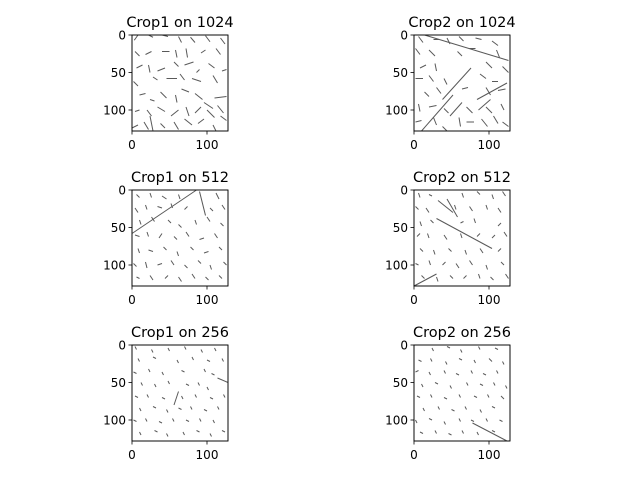 This screenshot has height=480, width=640. What do you see at coordinates (118, 73) in the screenshot?
I see `y-tick-label: 50` at bounding box center [118, 73].